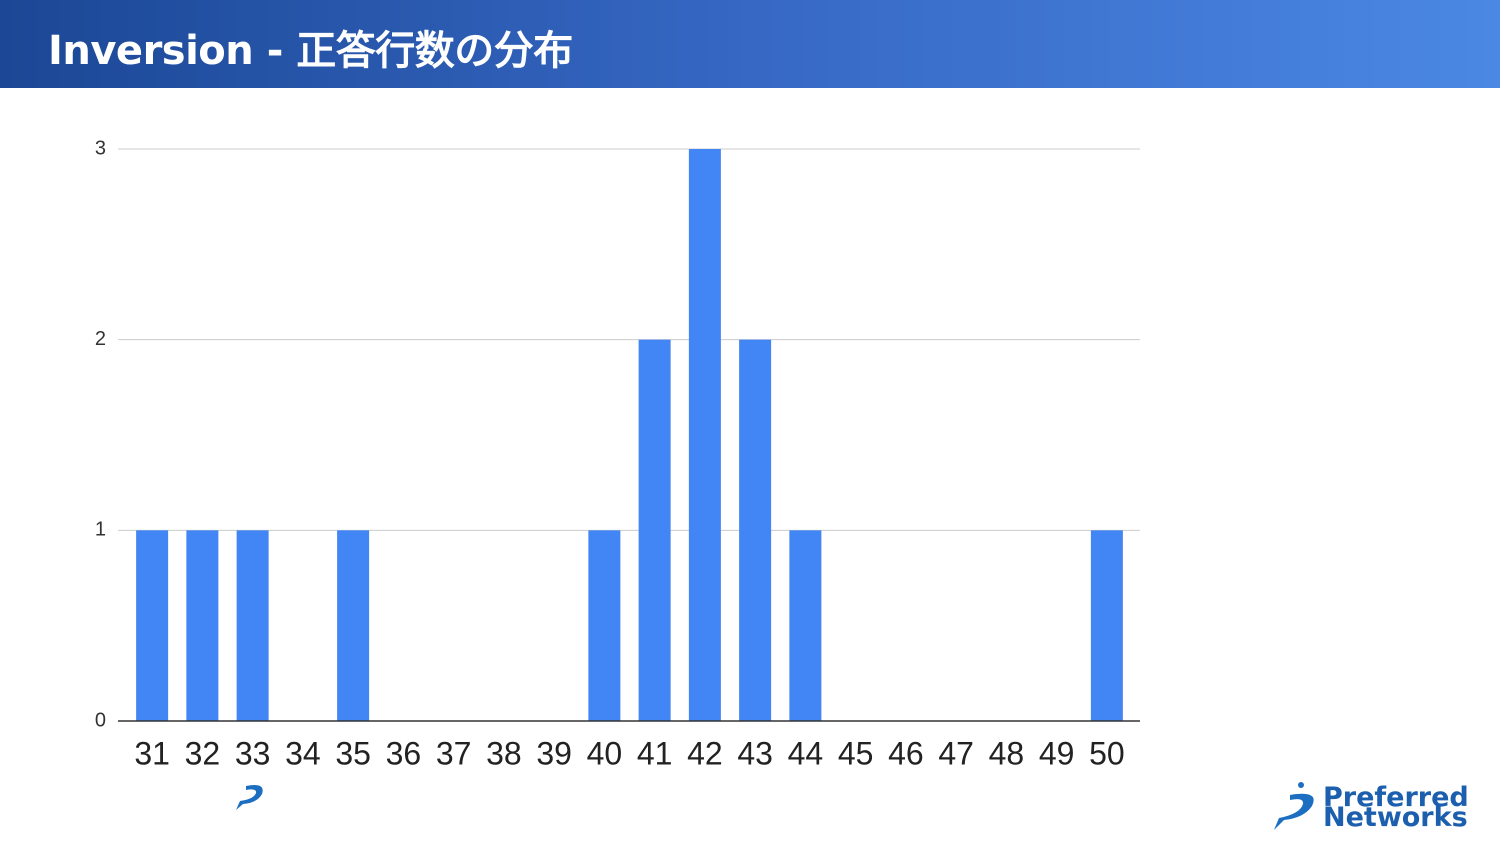 This screenshot has width=1500, height=844. What do you see at coordinates (775, 806) in the screenshot?
I see `logo-mark` at bounding box center [775, 806].